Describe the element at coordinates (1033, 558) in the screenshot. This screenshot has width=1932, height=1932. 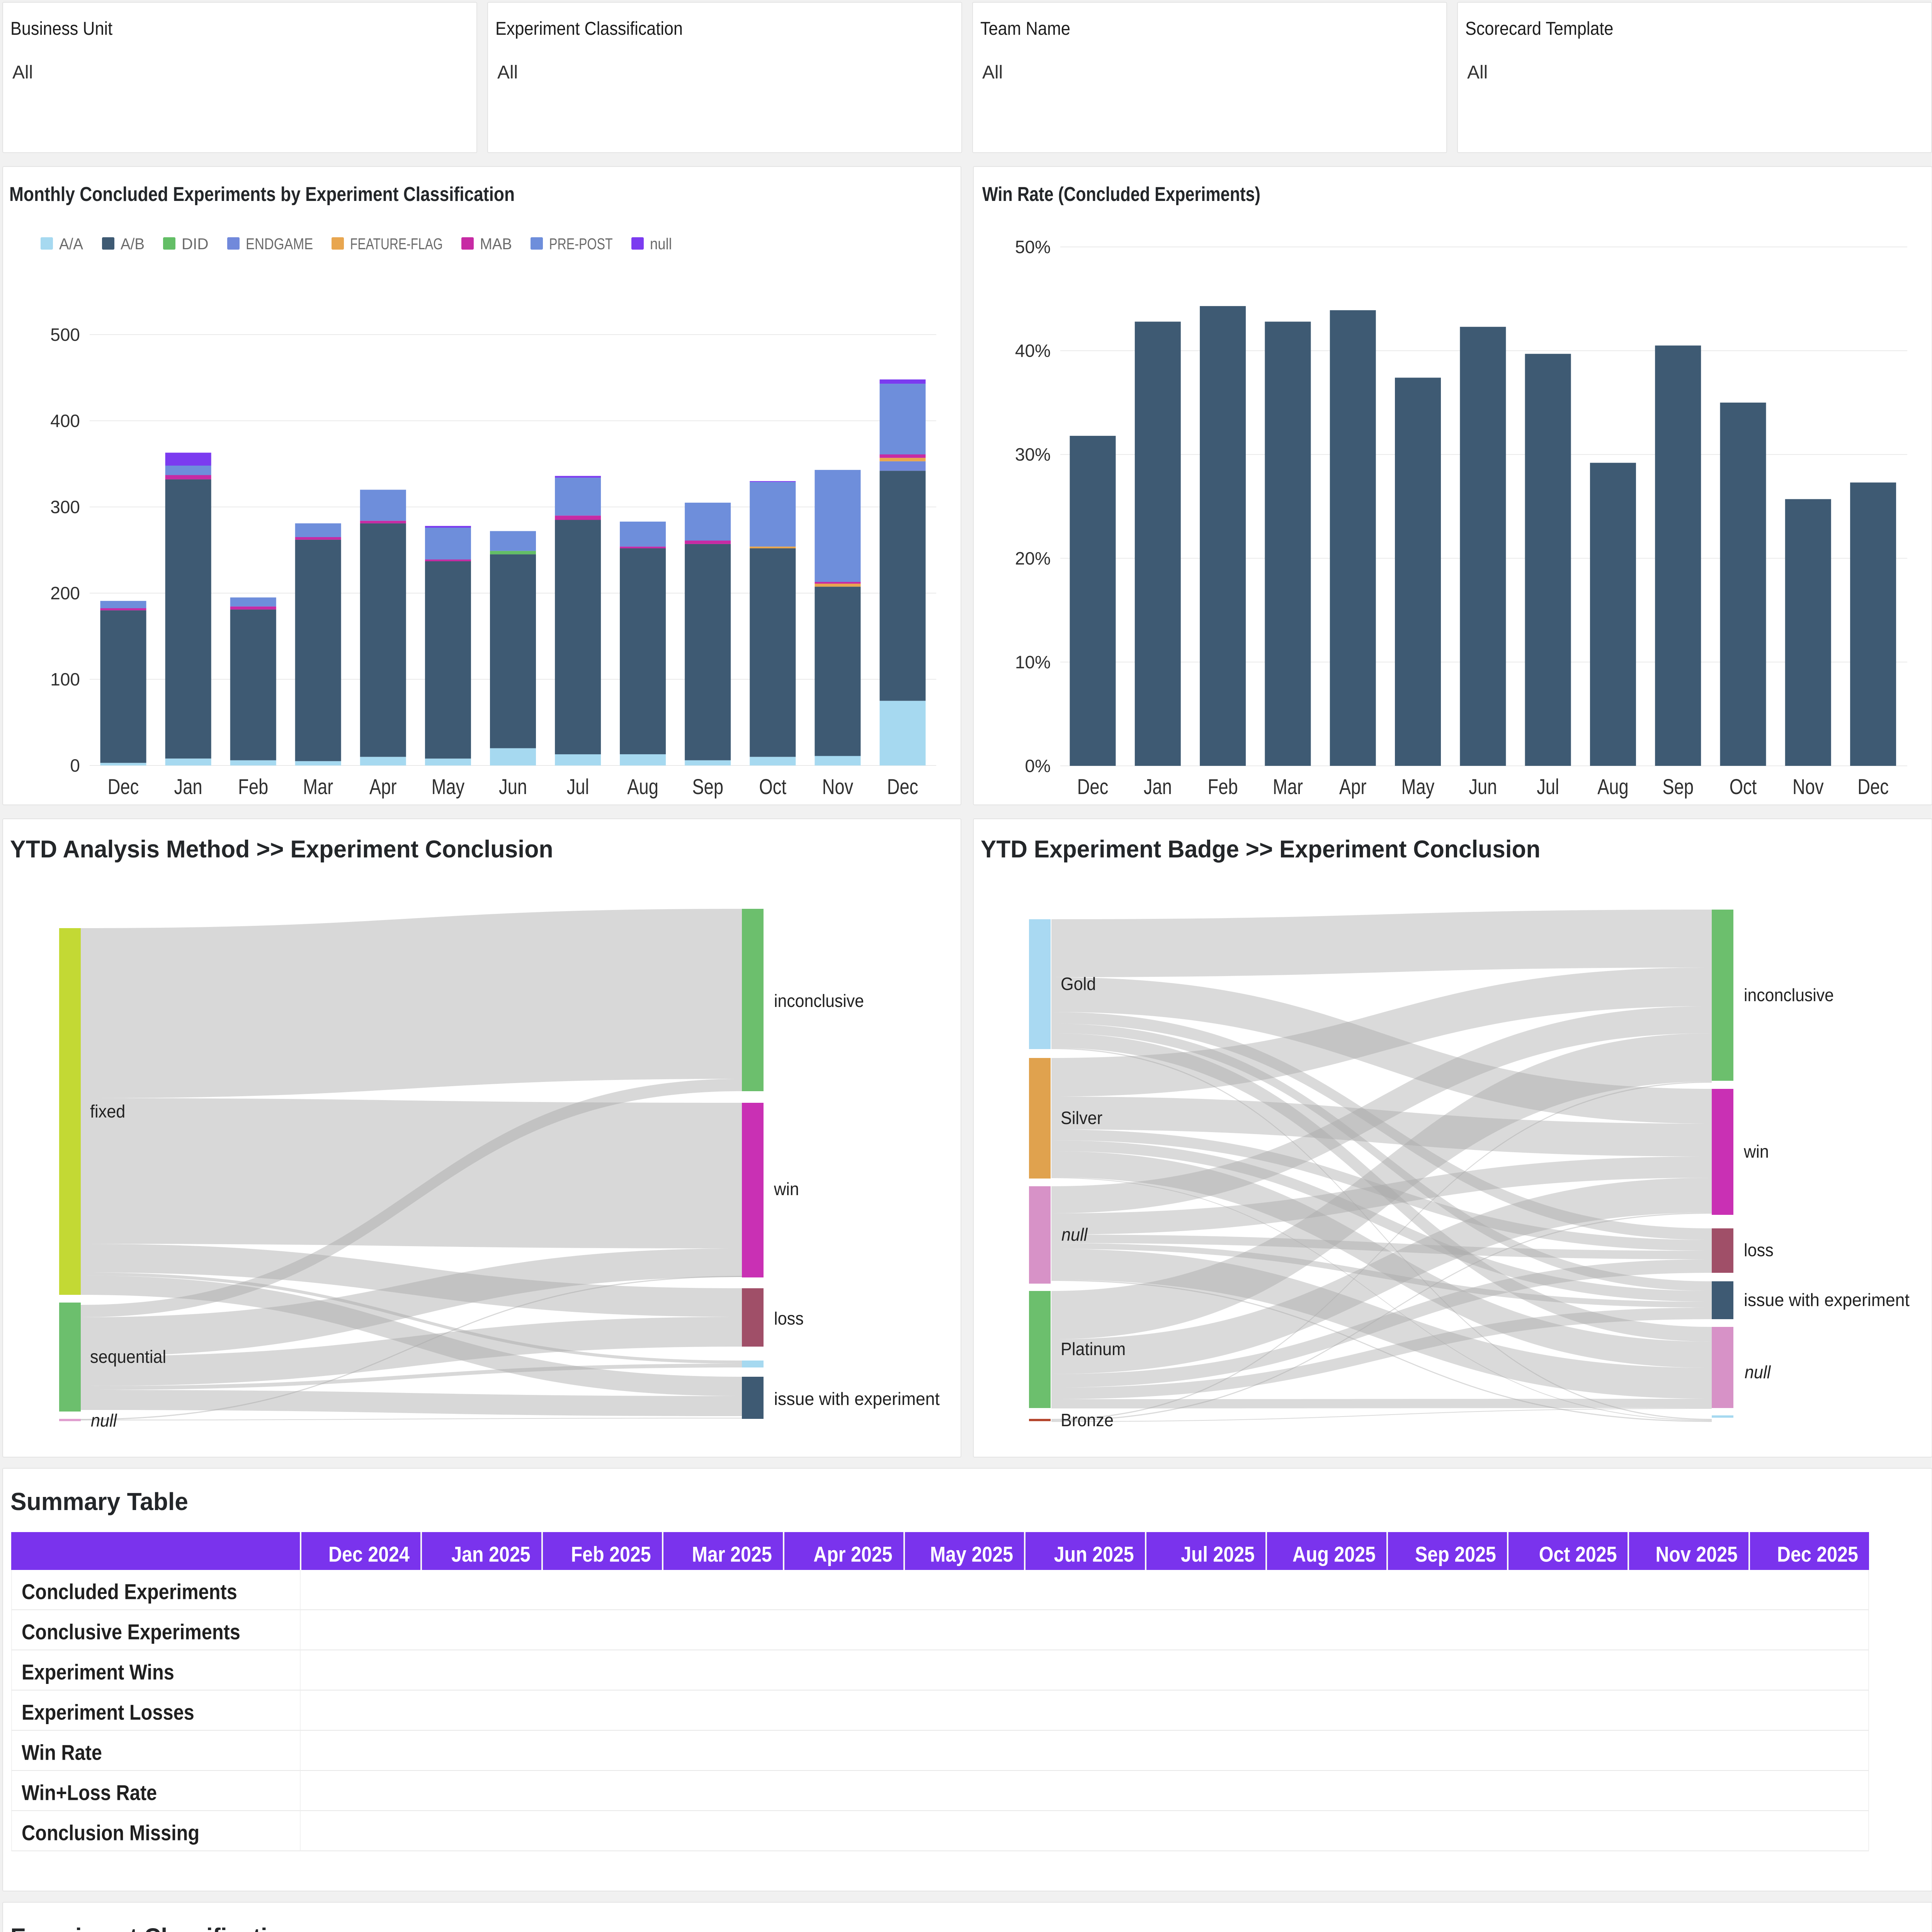
I see `svg-text: 20%` at that location.